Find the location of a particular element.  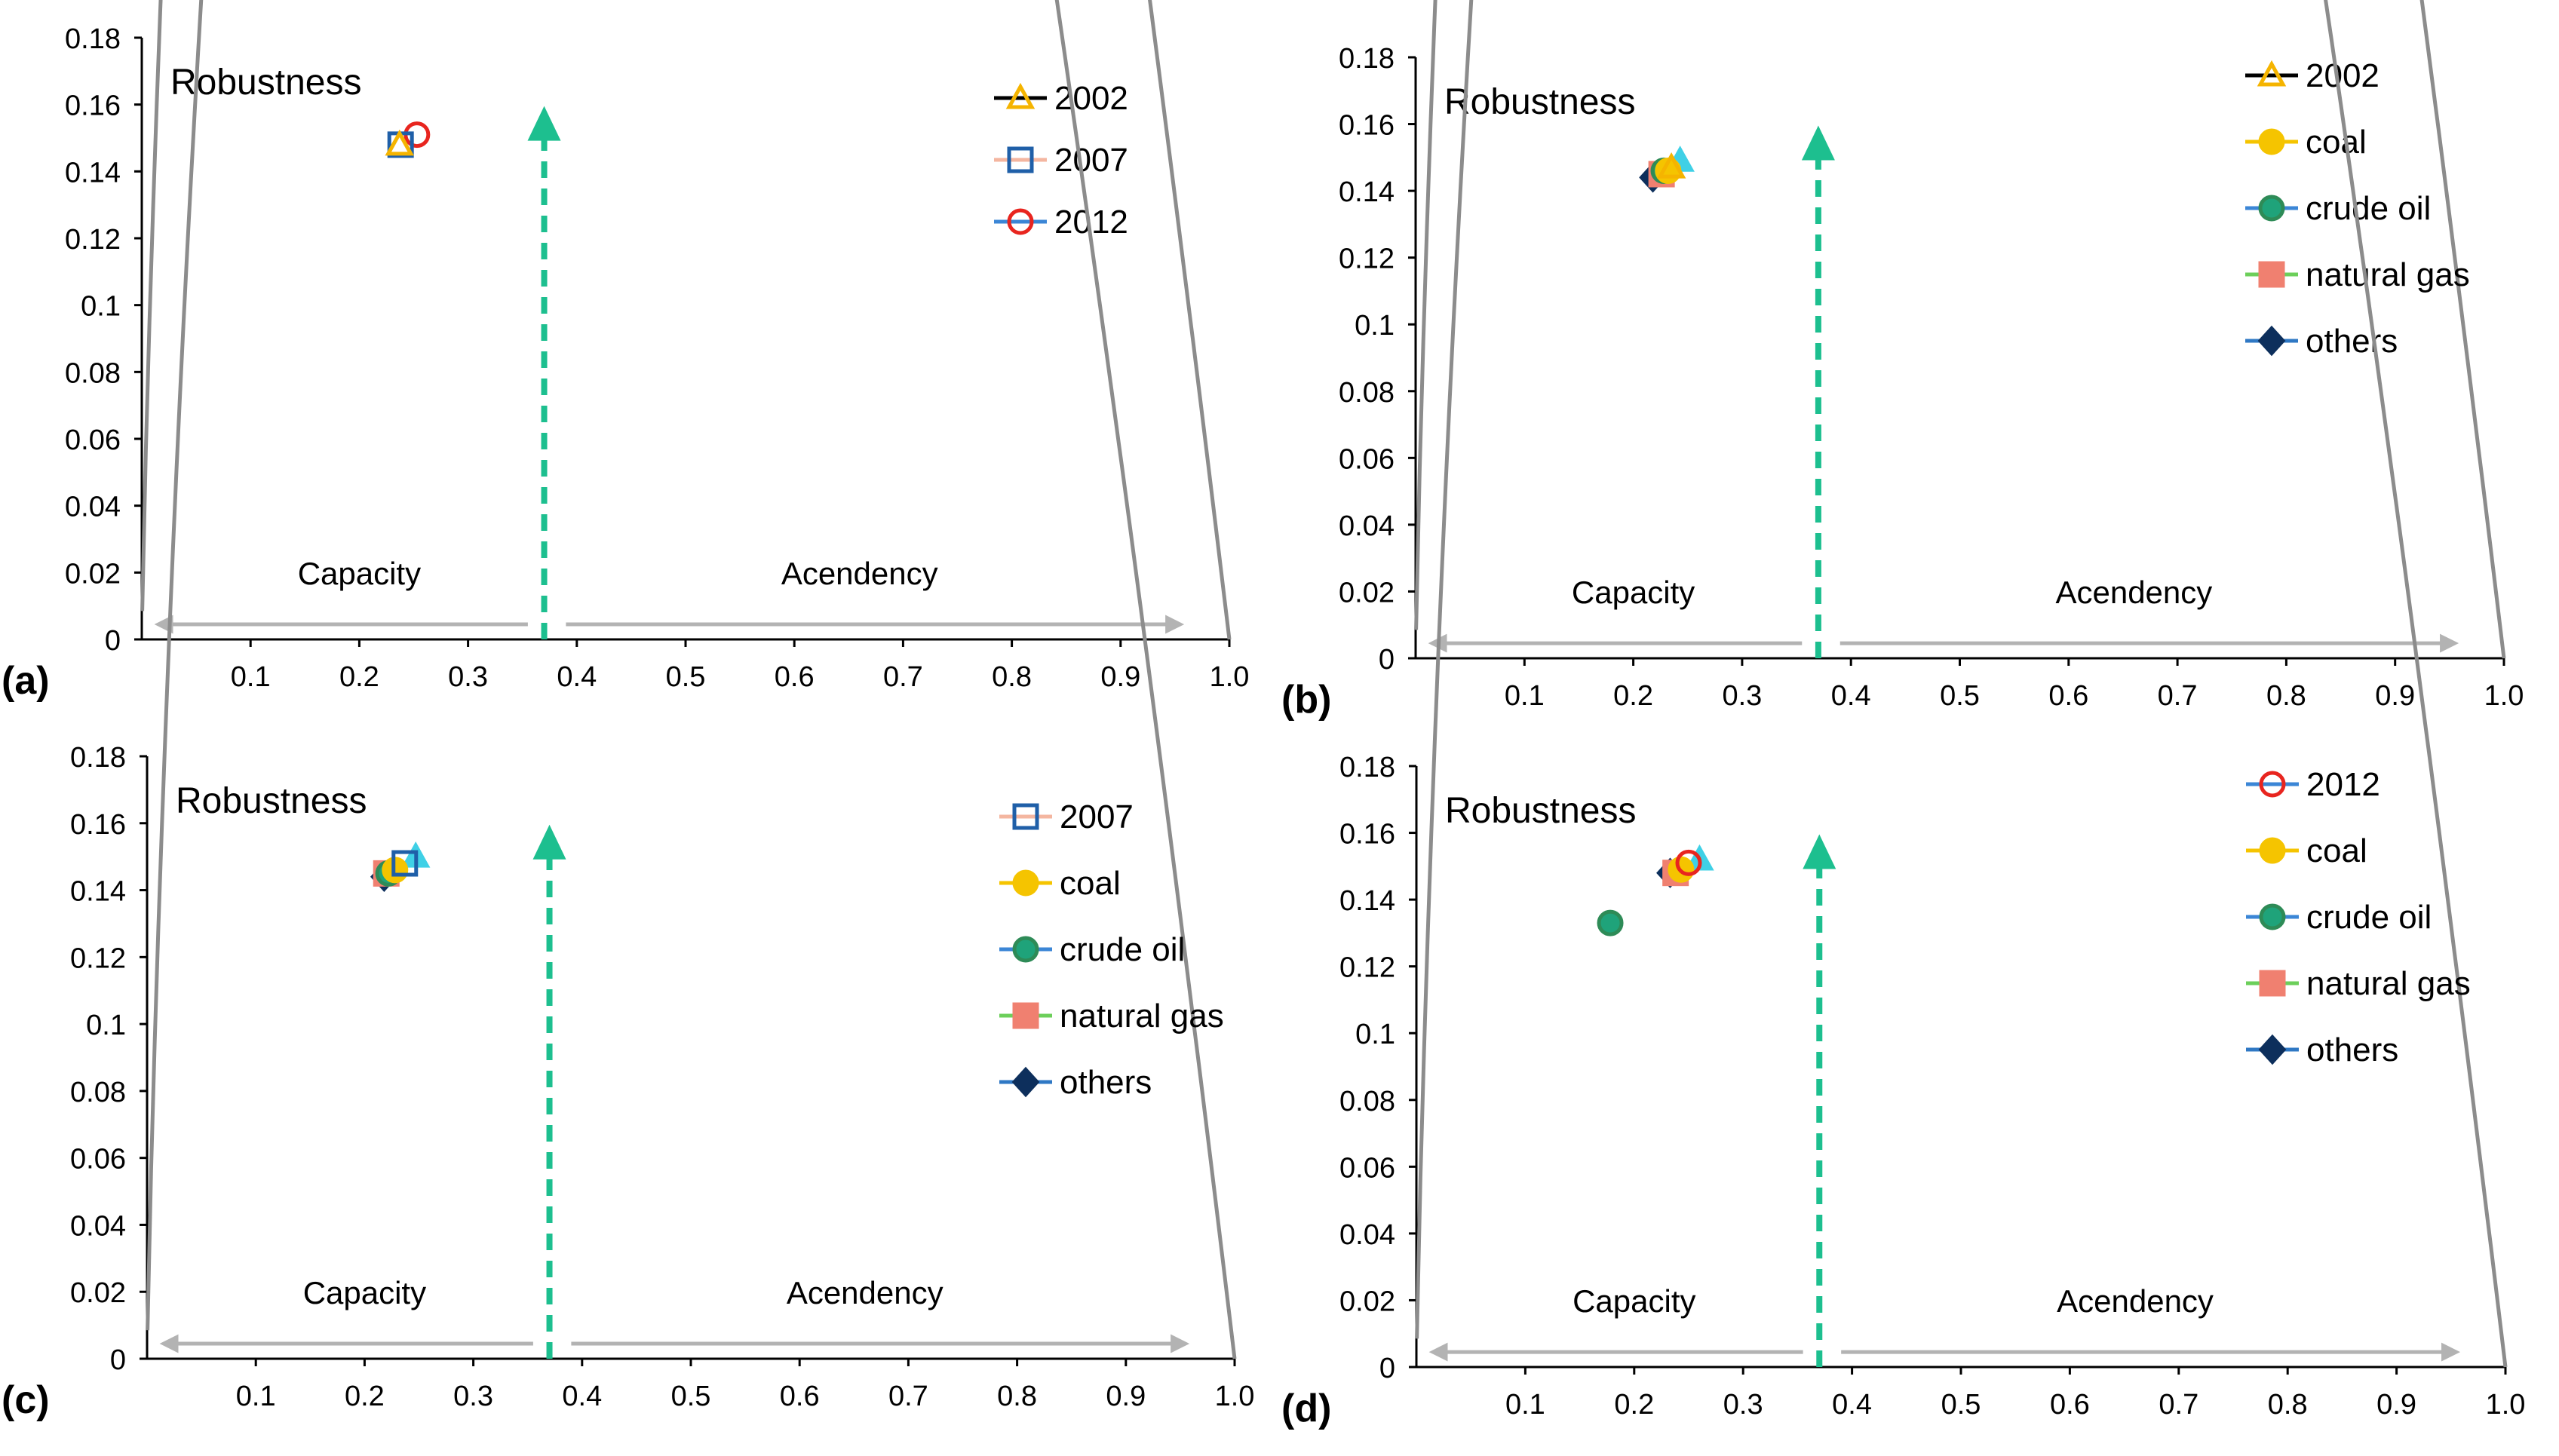

data-point-2007 is located at coordinates (405, 863).